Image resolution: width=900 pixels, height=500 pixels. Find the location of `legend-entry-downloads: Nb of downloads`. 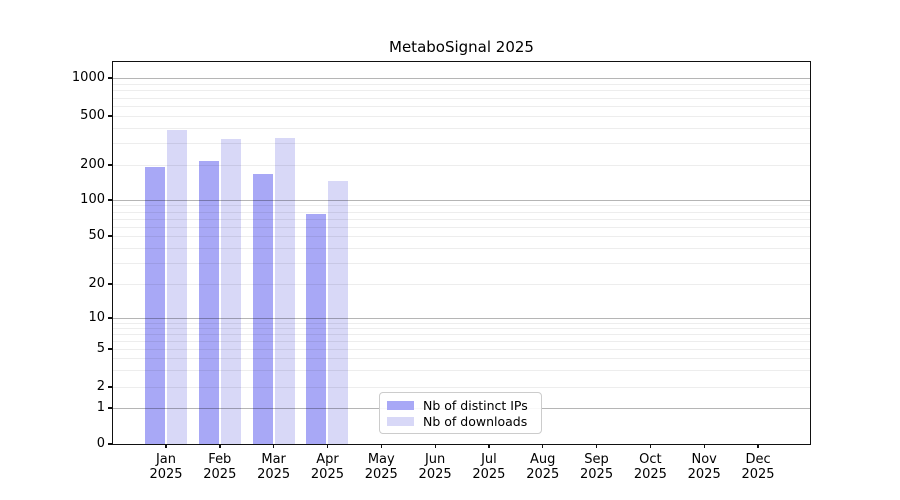

legend-entry-downloads: Nb of downloads is located at coordinates (460, 421).